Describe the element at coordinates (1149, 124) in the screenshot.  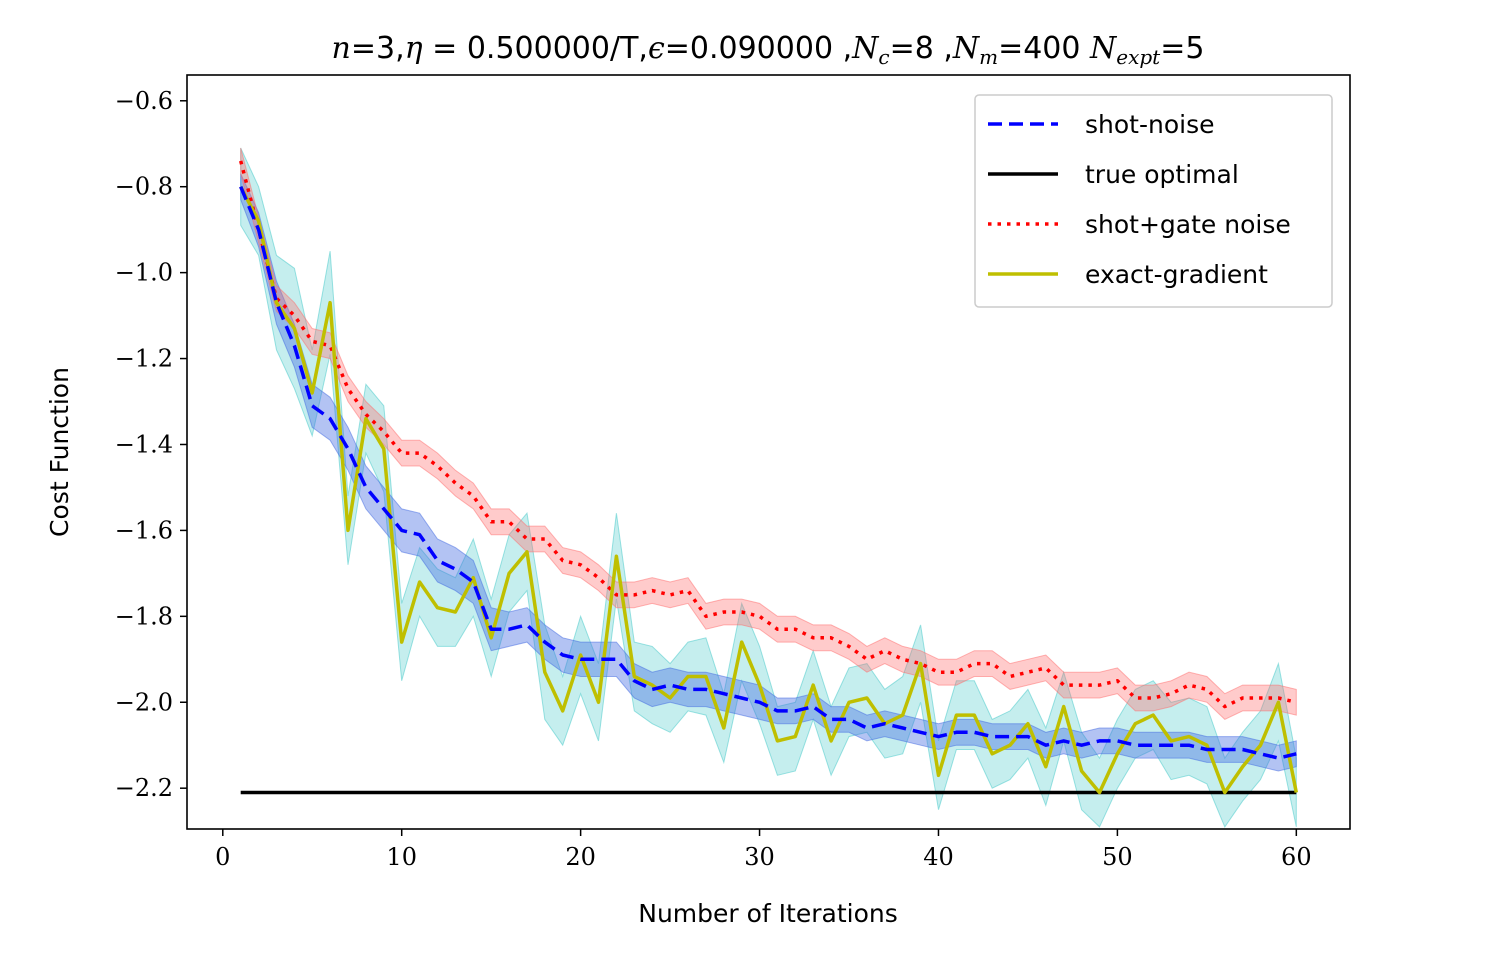
I see `legend-label-shot-noise: shot-noise` at that location.